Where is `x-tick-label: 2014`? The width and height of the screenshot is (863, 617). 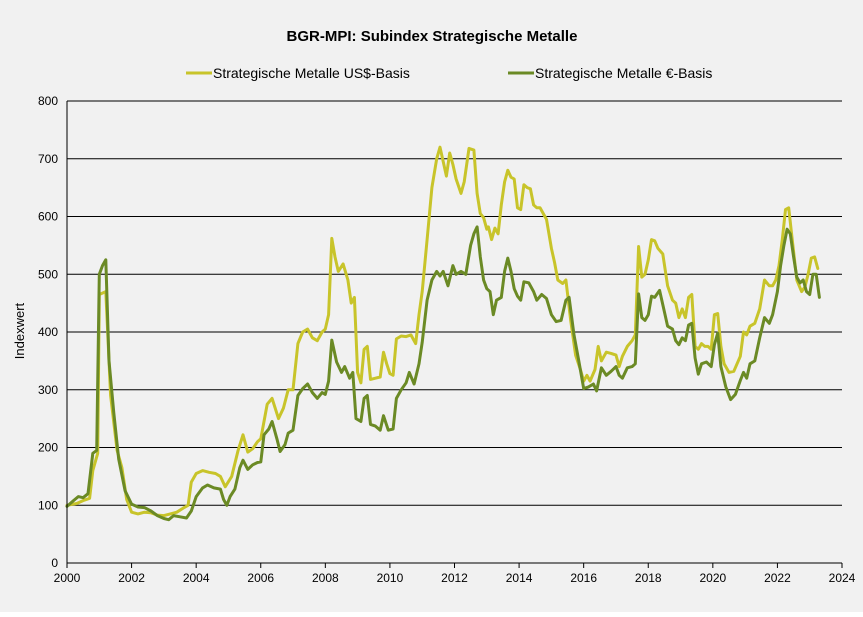 x-tick-label: 2014 is located at coordinates (519, 578).